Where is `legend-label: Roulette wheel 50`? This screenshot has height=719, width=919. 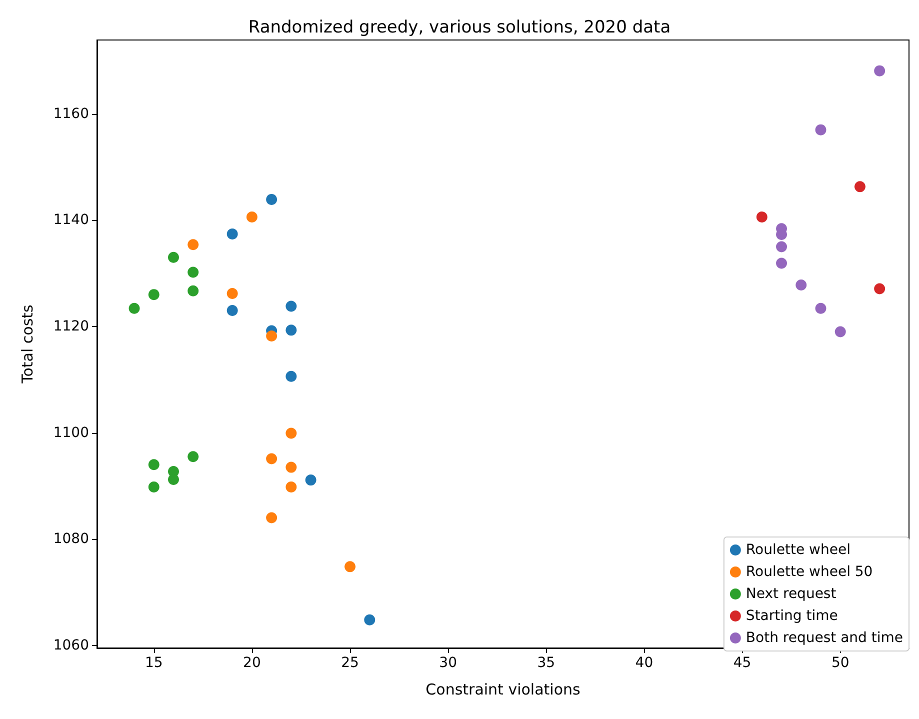
legend-label: Roulette wheel 50 is located at coordinates (809, 572).